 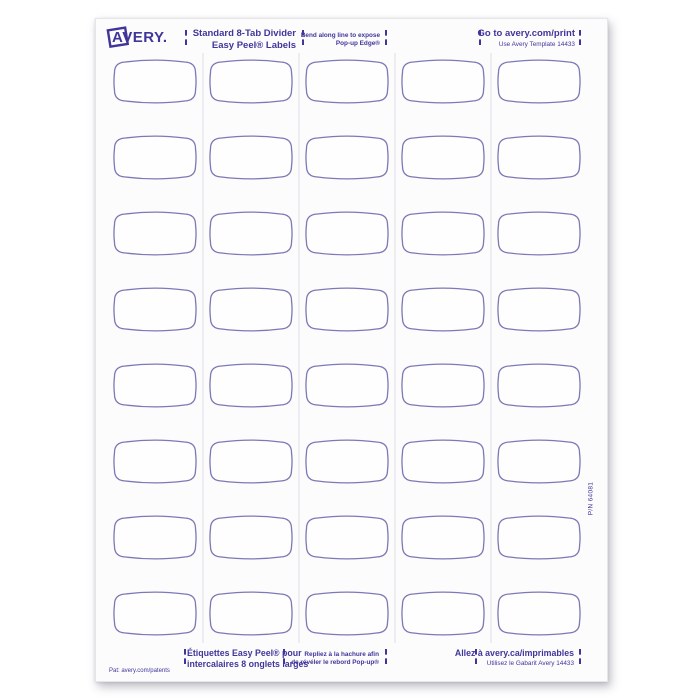 What do you see at coordinates (536, 44) in the screenshot?
I see `template-number-line: Use Avery Template 14433` at bounding box center [536, 44].